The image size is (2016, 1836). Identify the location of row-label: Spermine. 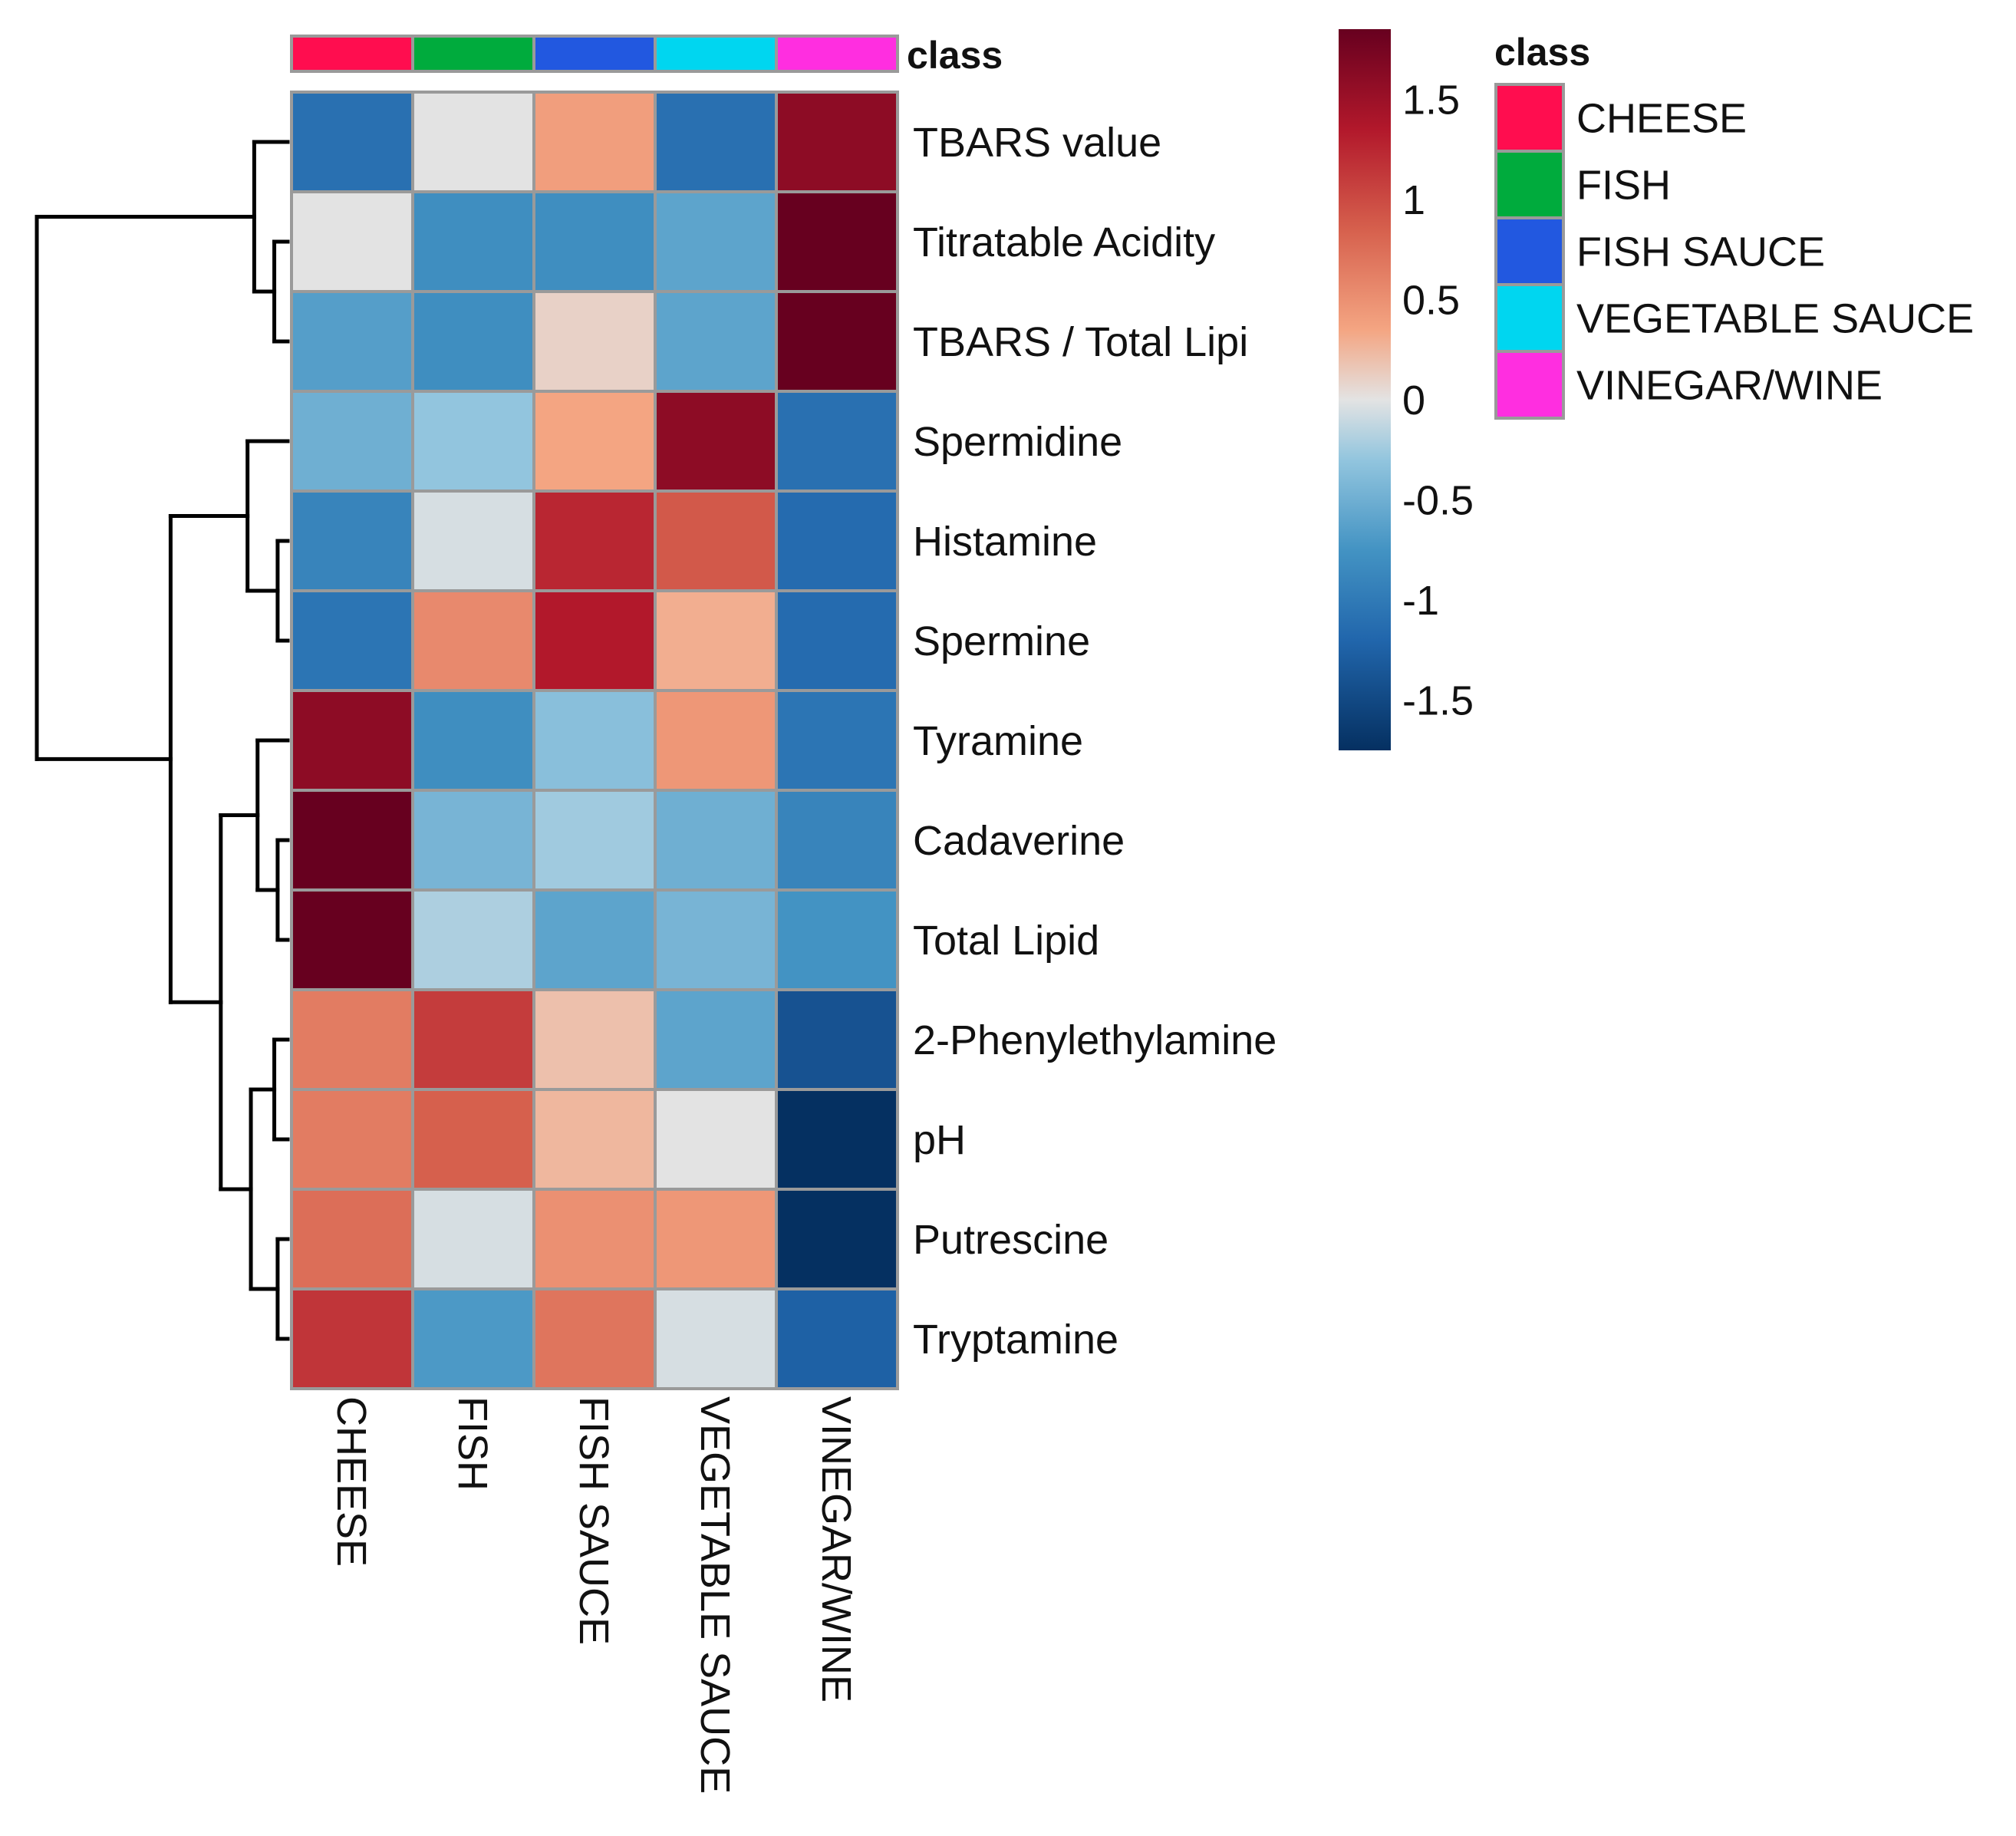
(1001, 641).